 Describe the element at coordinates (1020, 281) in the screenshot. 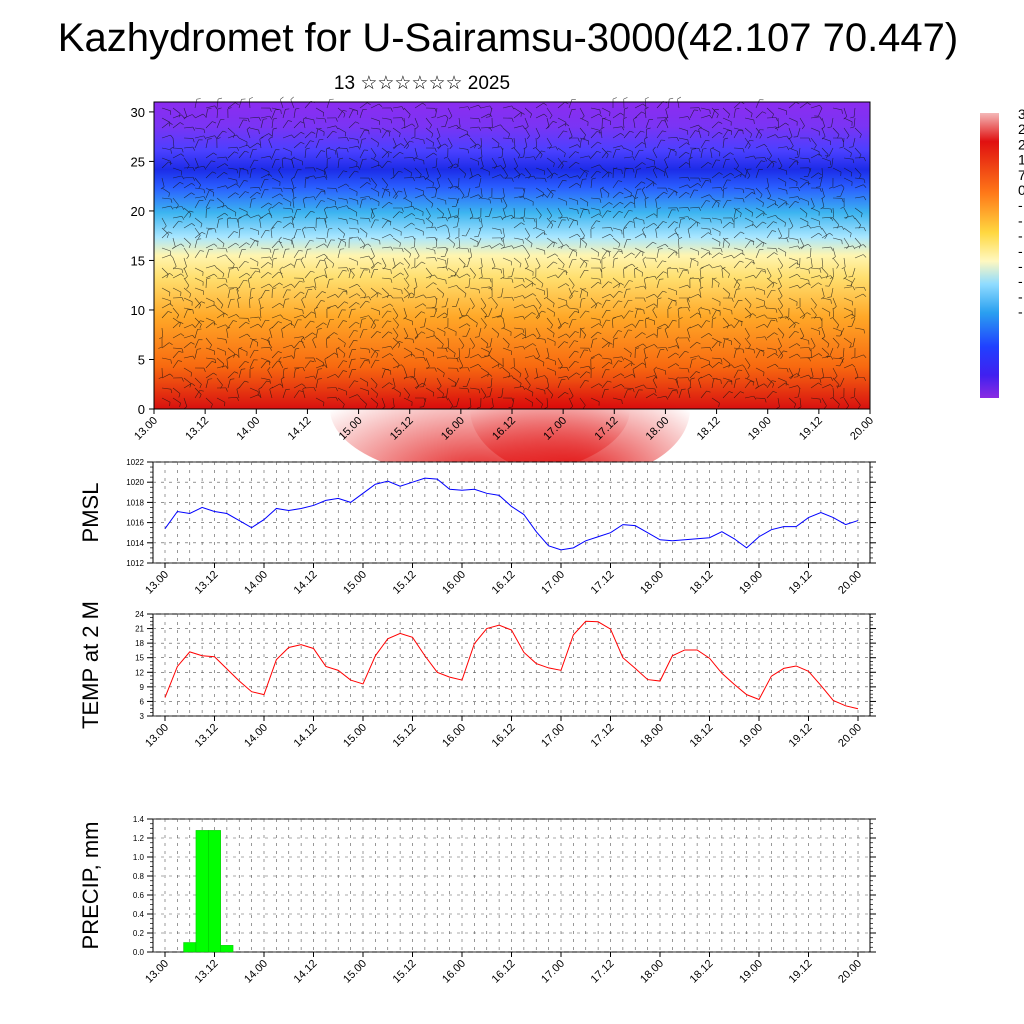

I see `colorbar-label: -` at that location.